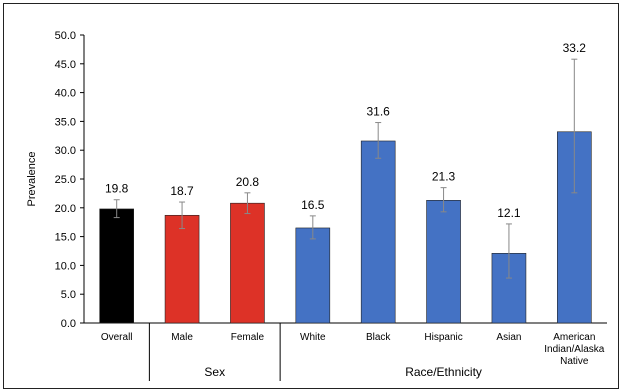 The width and height of the screenshot is (623, 392). What do you see at coordinates (65, 209) in the screenshot?
I see `y-tick-label: 20.0` at bounding box center [65, 209].